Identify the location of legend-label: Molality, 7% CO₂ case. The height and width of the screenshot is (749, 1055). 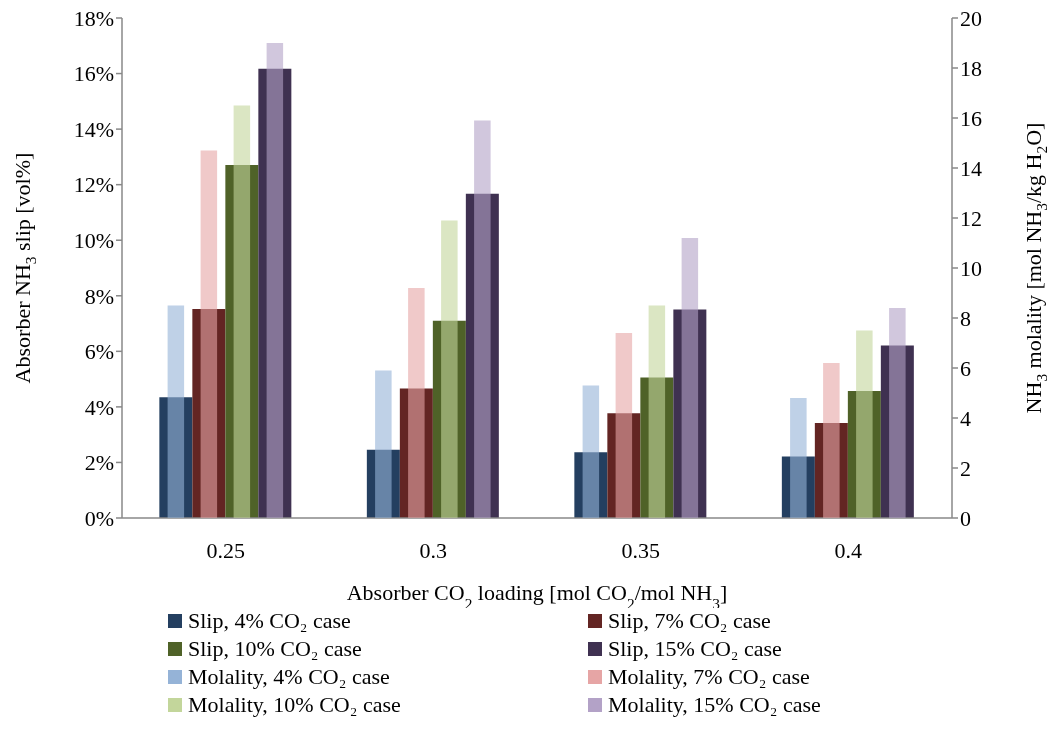
(709, 677).